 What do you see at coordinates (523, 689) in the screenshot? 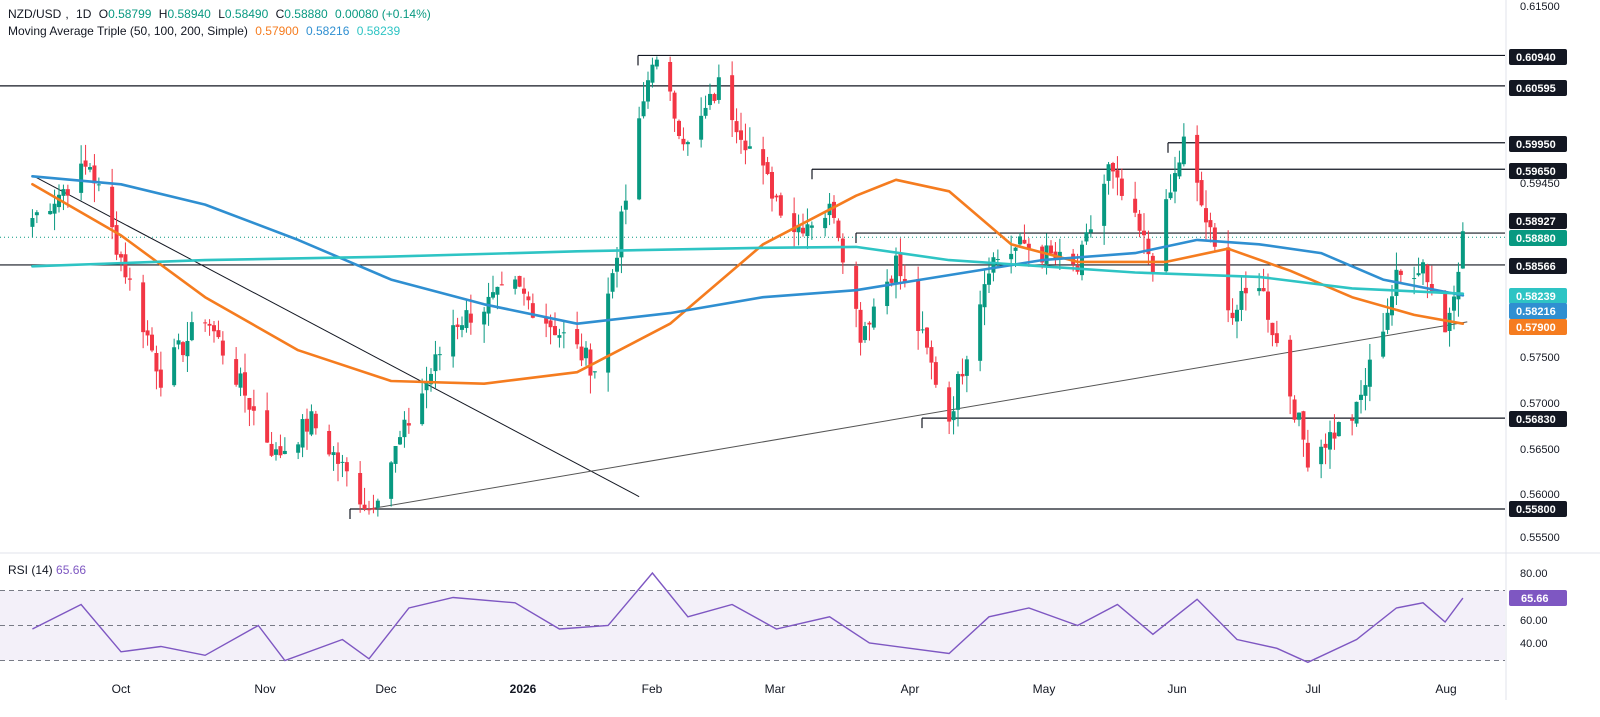
I see `time-tick-label: 2026` at bounding box center [523, 689].